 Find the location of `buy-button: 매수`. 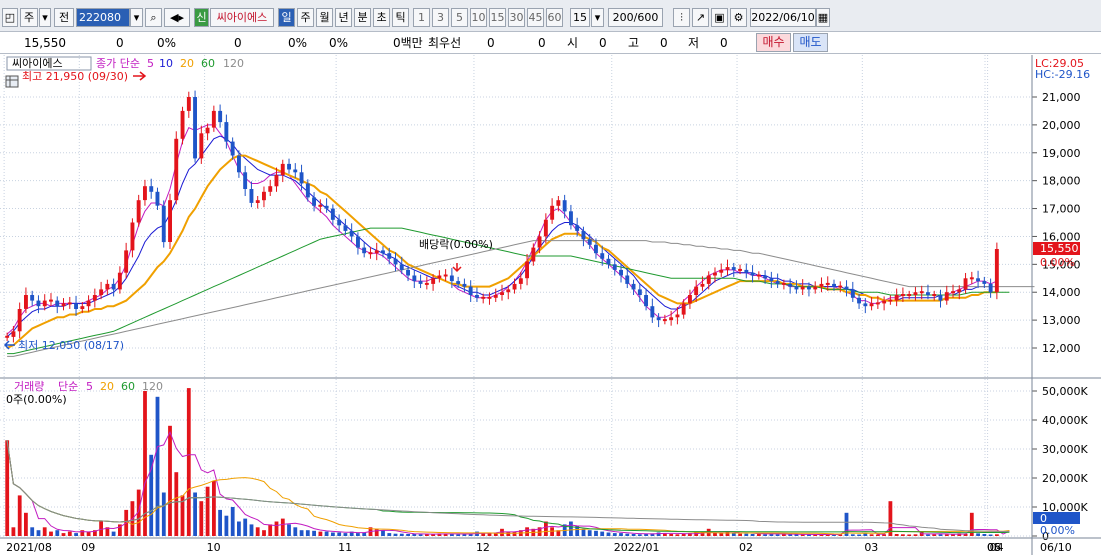

buy-button: 매수 is located at coordinates (773, 42).